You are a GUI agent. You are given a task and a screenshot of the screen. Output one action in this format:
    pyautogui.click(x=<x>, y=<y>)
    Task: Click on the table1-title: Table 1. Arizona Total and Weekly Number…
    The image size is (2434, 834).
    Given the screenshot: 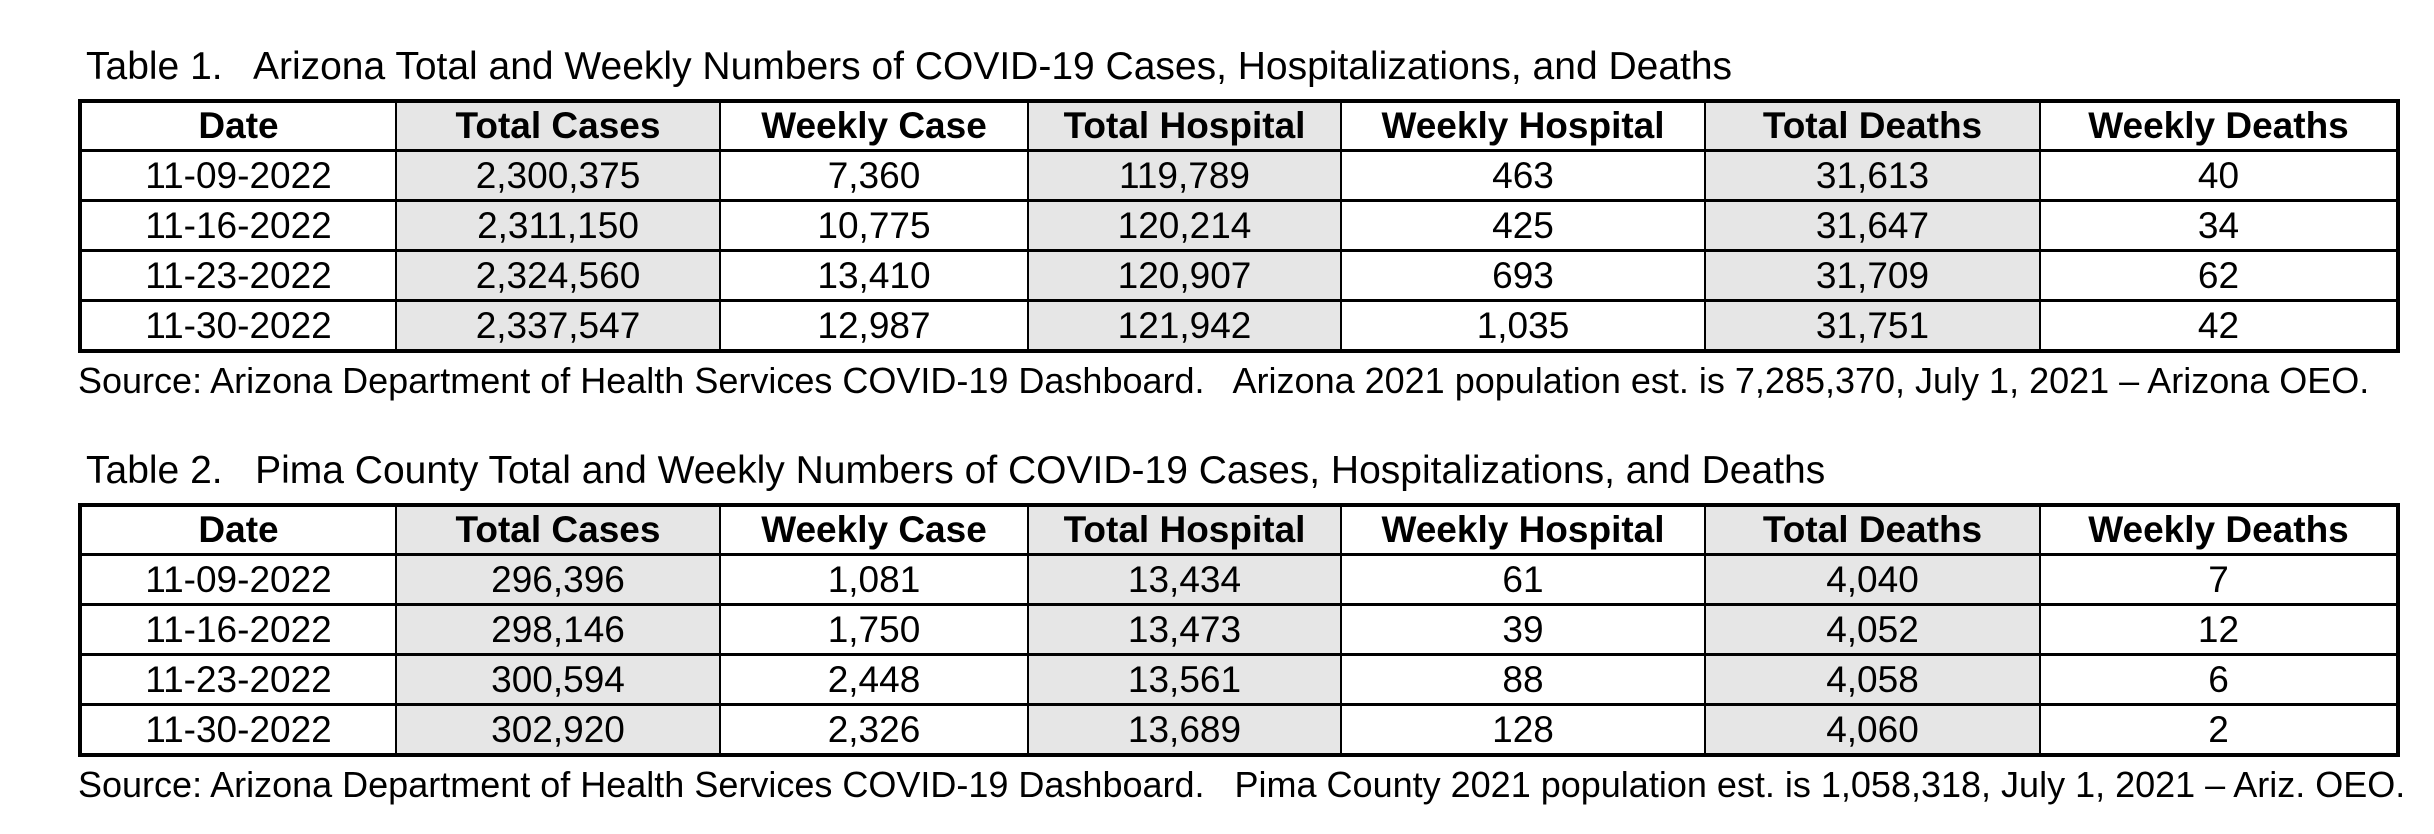 What is the action you would take?
    pyautogui.click(x=909, y=66)
    